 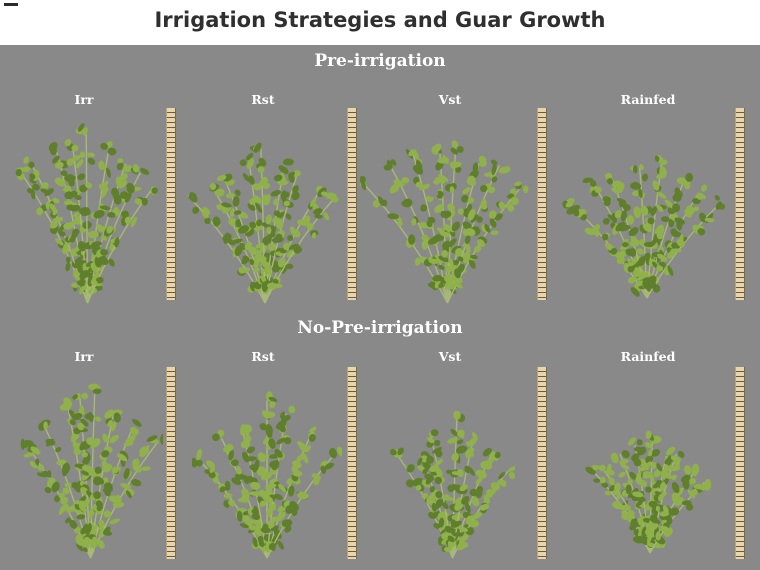 What do you see at coordinates (84, 356) in the screenshot?
I see `treatment-label-irr-nopre: Irr` at bounding box center [84, 356].